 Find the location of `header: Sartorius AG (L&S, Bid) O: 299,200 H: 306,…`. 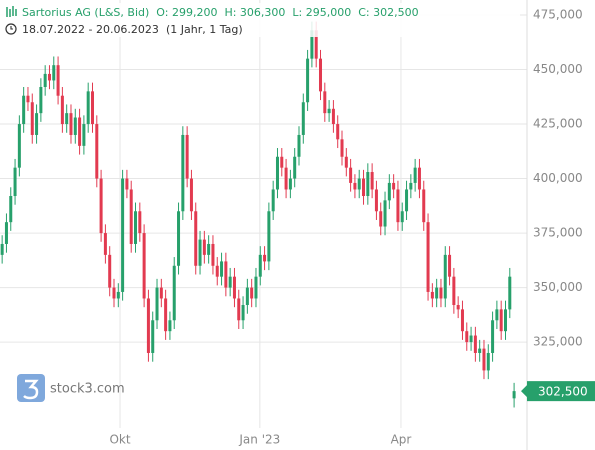

header: Sartorius AG (L&S, Bid) O: 299,200 H: 306,… is located at coordinates (260, 20).